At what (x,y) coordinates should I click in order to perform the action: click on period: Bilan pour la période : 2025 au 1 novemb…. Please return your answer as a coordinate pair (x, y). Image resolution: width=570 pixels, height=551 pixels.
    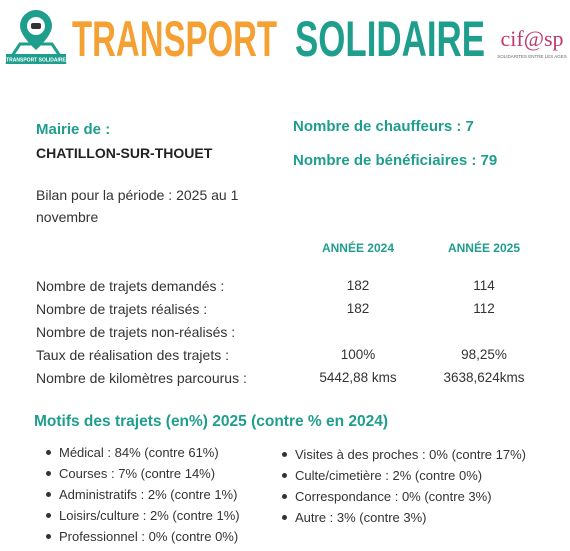
    Looking at the image, I should click on (137, 206).